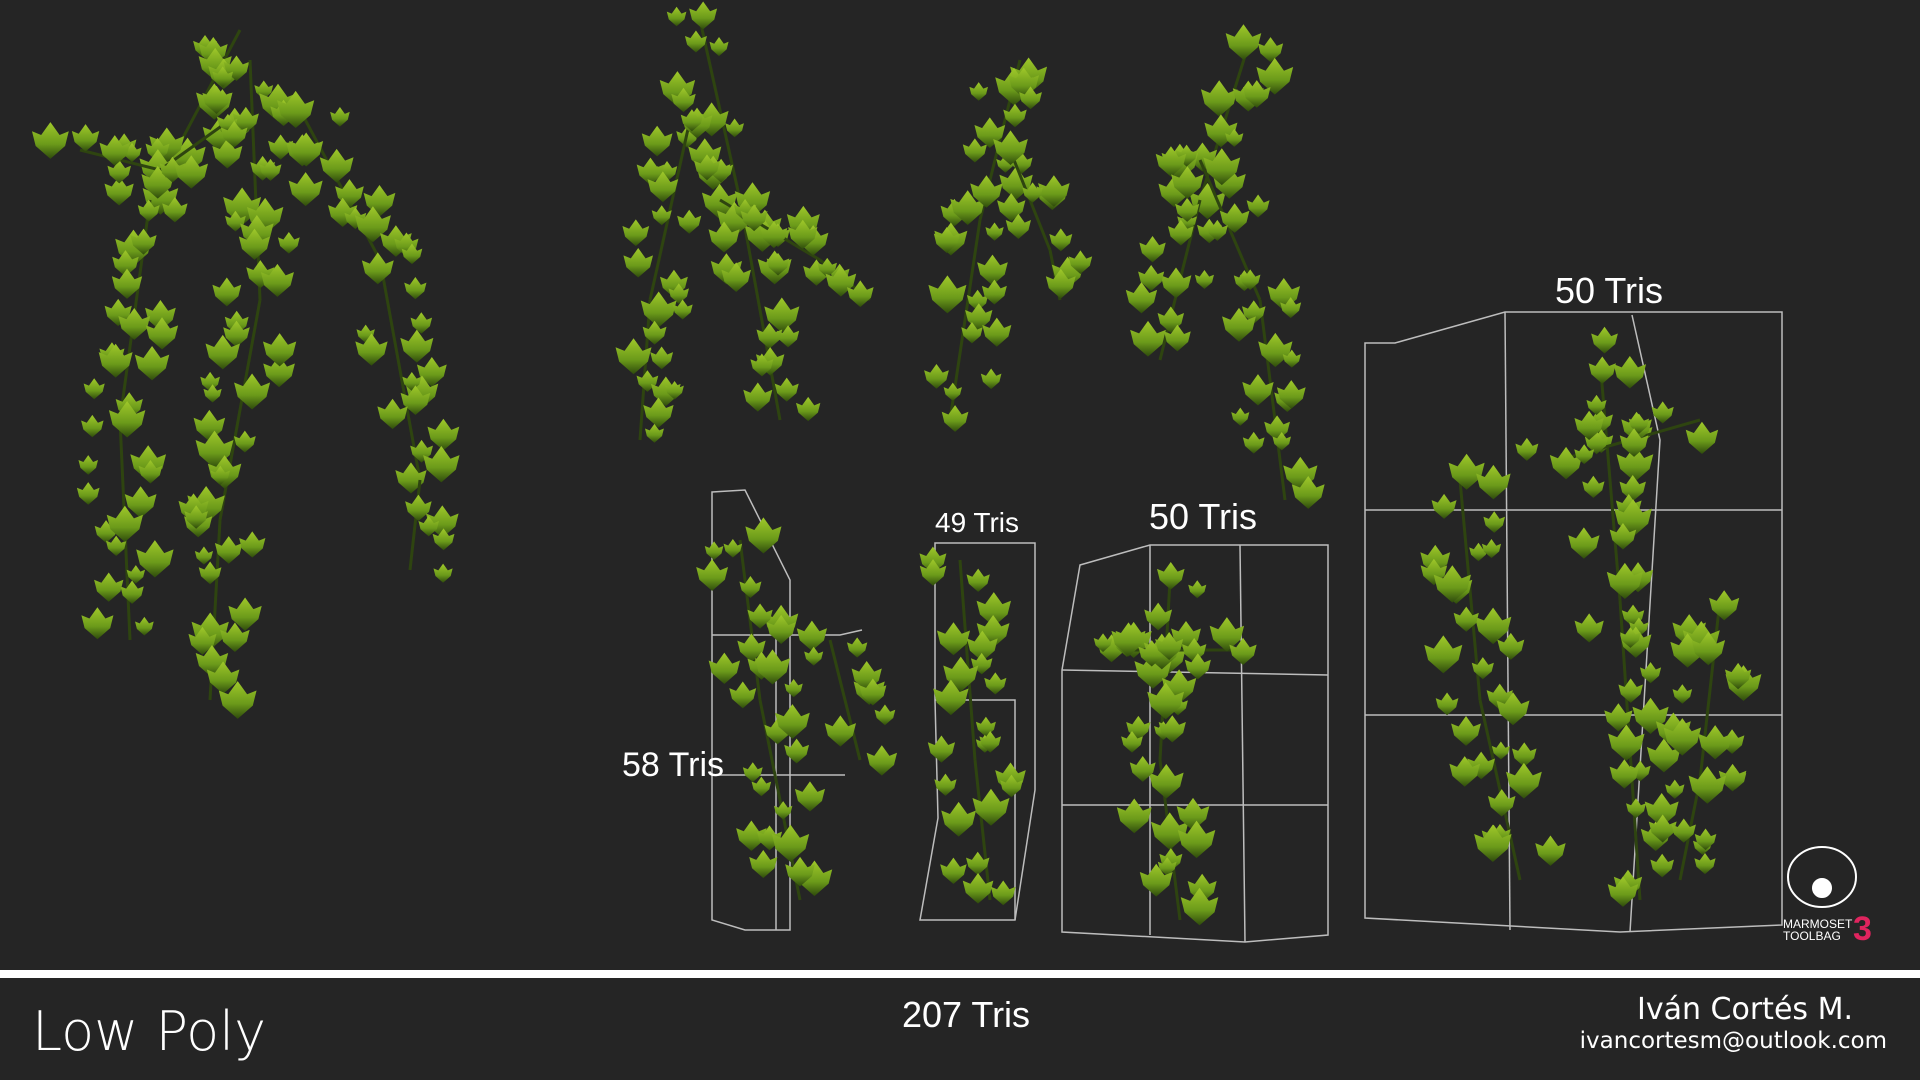 The width and height of the screenshot is (1920, 1080). I want to click on logo-head, so click(1822, 877).